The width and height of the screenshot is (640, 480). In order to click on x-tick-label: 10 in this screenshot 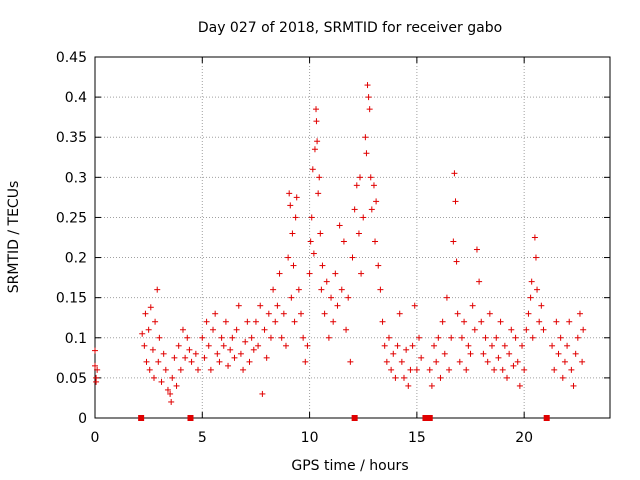, I will do `click(310, 438)`.